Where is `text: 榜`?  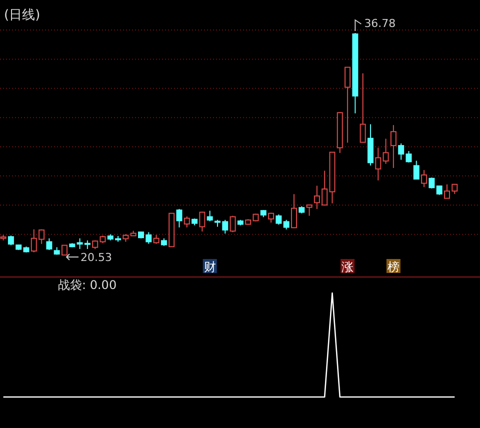 text: 榜 is located at coordinates (393, 267).